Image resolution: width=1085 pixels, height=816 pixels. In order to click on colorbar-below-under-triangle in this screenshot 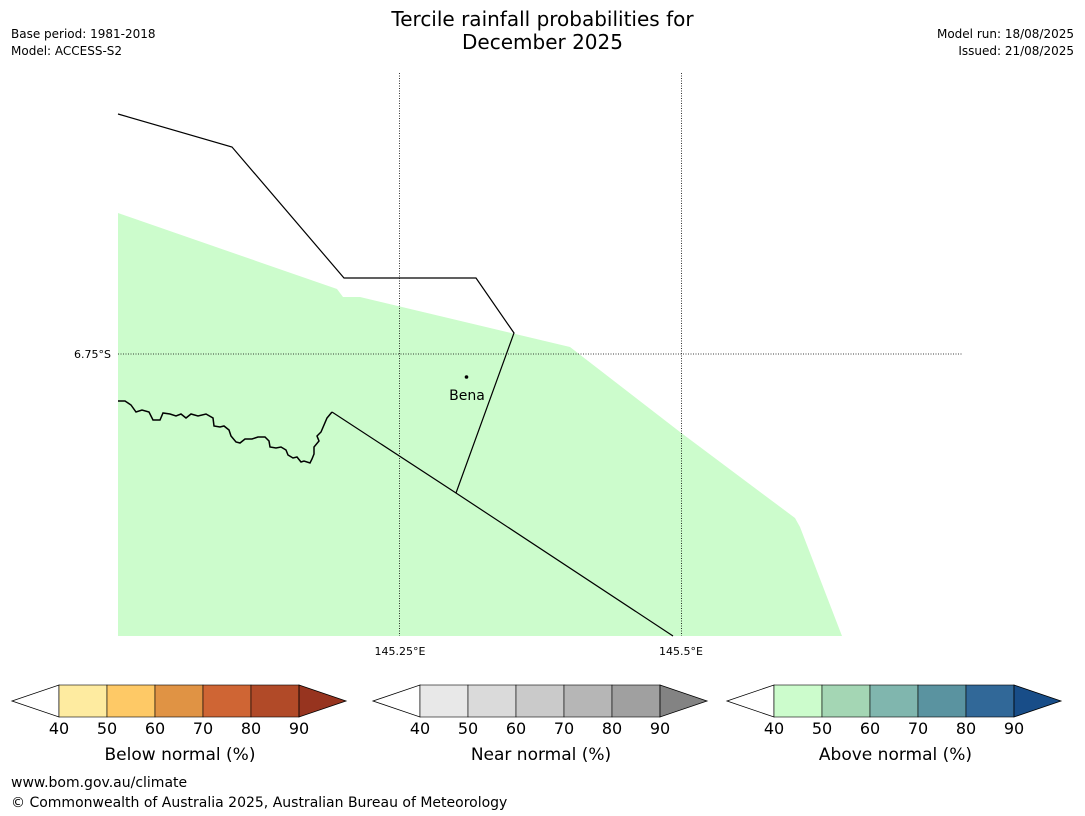, I will do `click(35, 701)`.